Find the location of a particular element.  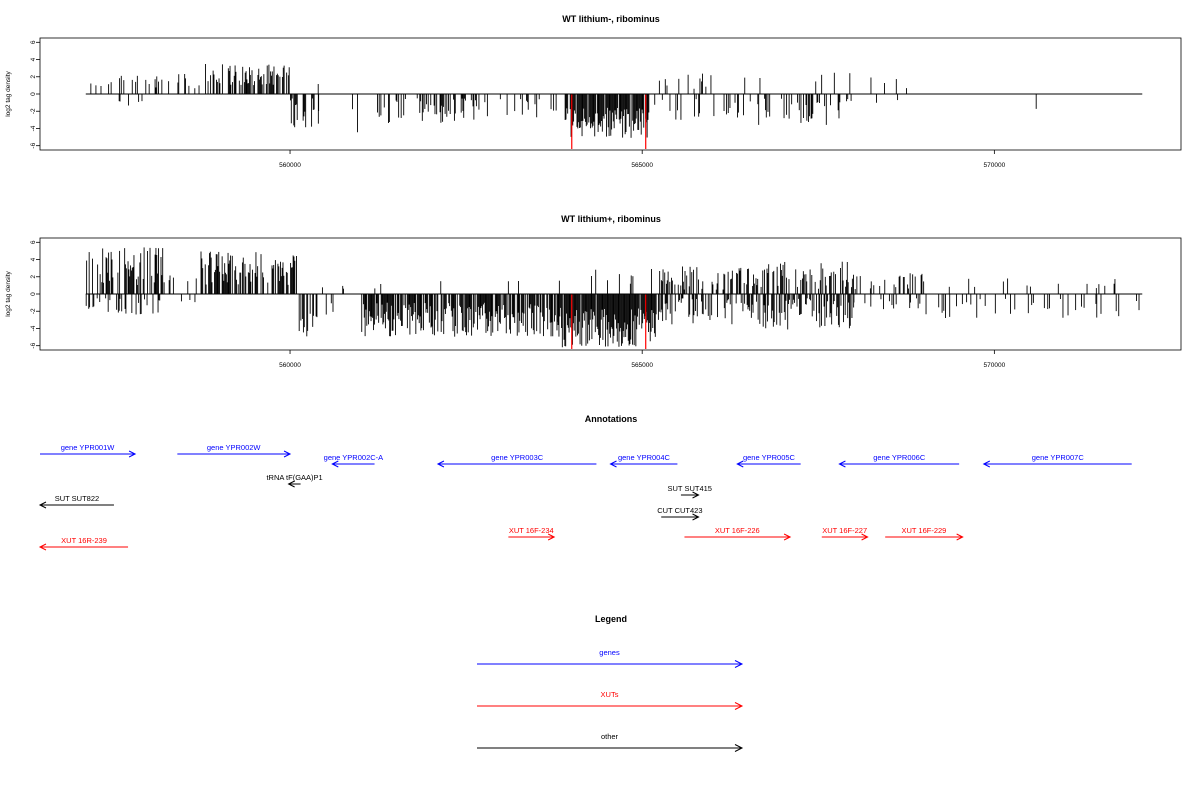

feature-label: tRNA tF(GAA)P1 is located at coordinates (294, 477).